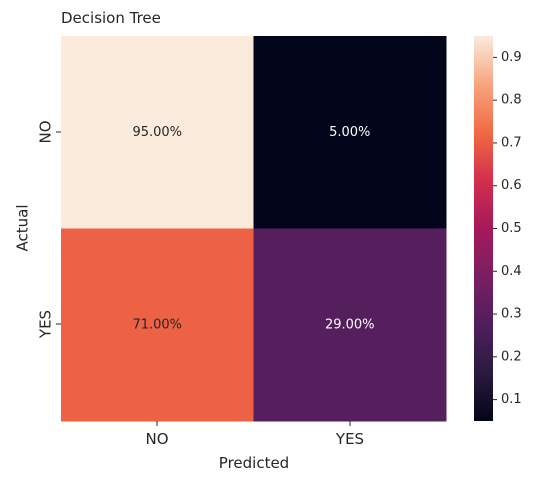  I want to click on colorbar: 0.1 0.2 0.3 0.4 0.5 0.6 0.7 0.8 0.9, so click(498, 228).